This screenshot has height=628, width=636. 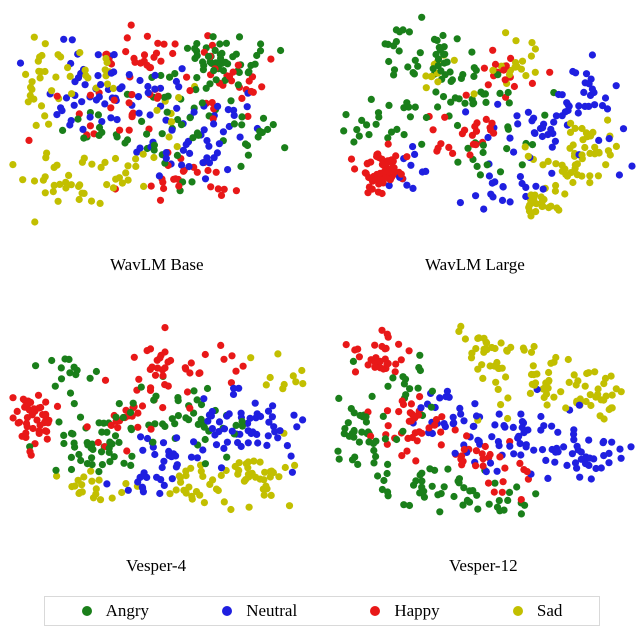 What do you see at coordinates (405, 611) in the screenshot?
I see `legend-item-happy: Happy` at bounding box center [405, 611].